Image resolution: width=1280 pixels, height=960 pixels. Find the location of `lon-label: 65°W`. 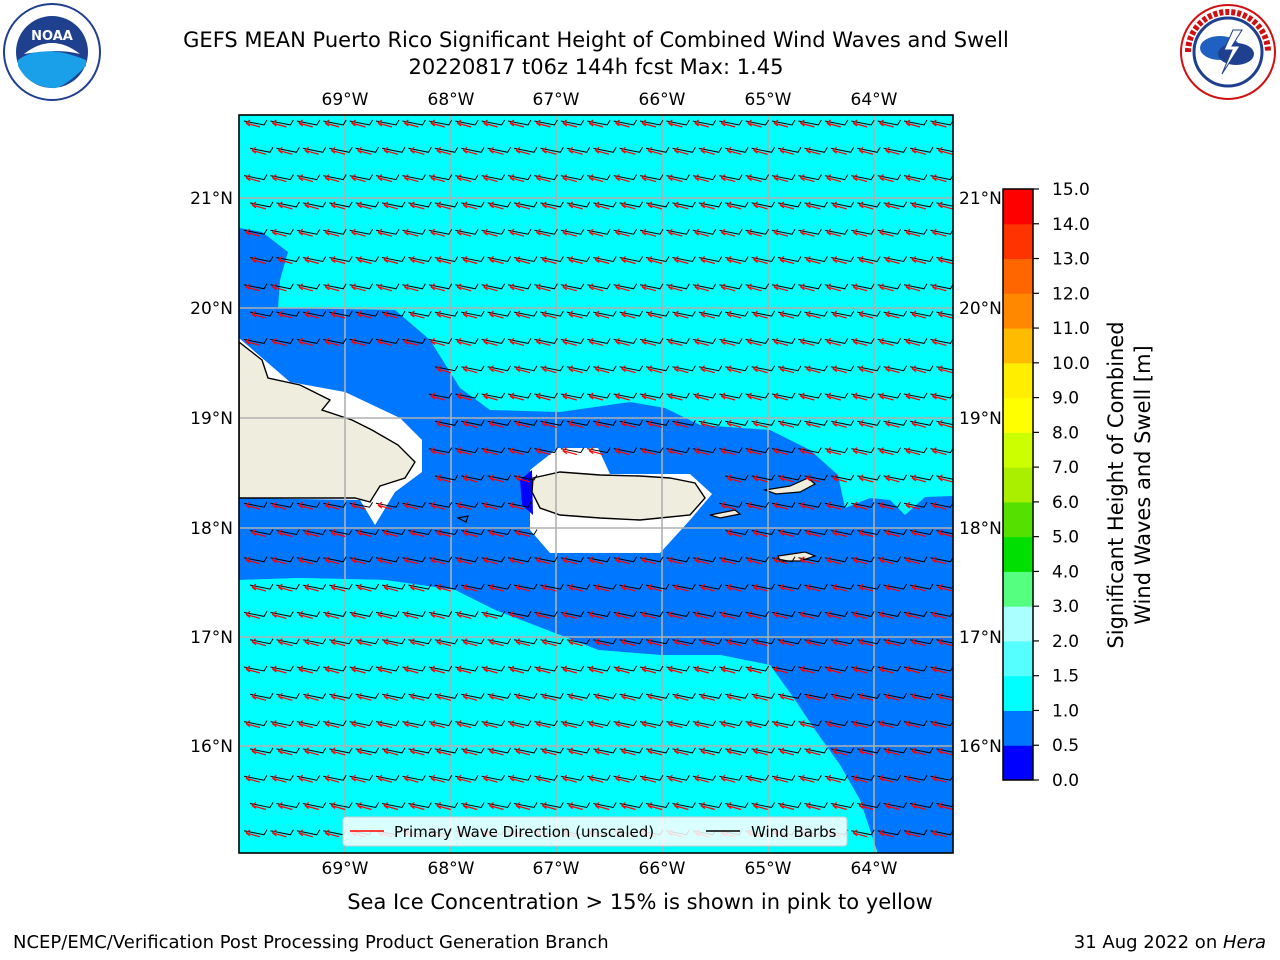

lon-label: 65°W is located at coordinates (768, 869).